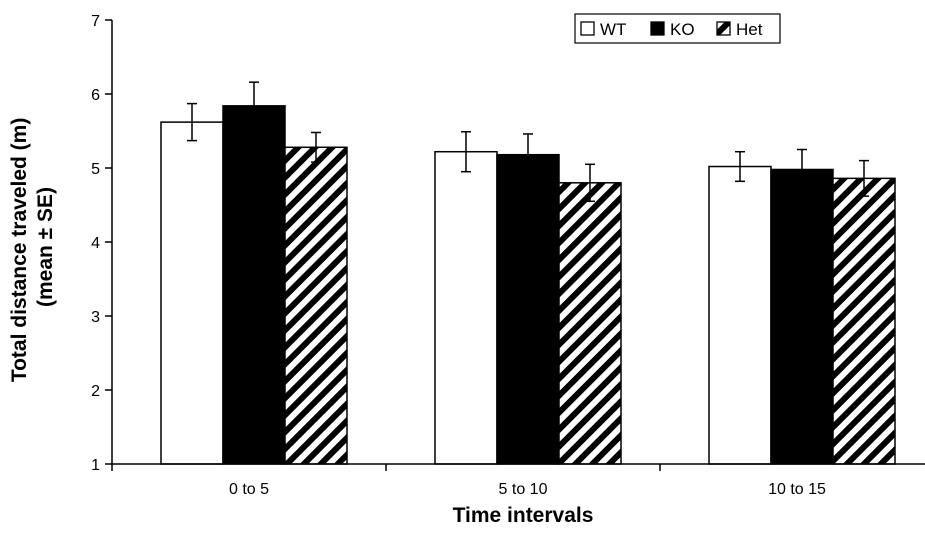  What do you see at coordinates (523, 489) in the screenshot?
I see `x-tick-label: 5 to 10` at bounding box center [523, 489].